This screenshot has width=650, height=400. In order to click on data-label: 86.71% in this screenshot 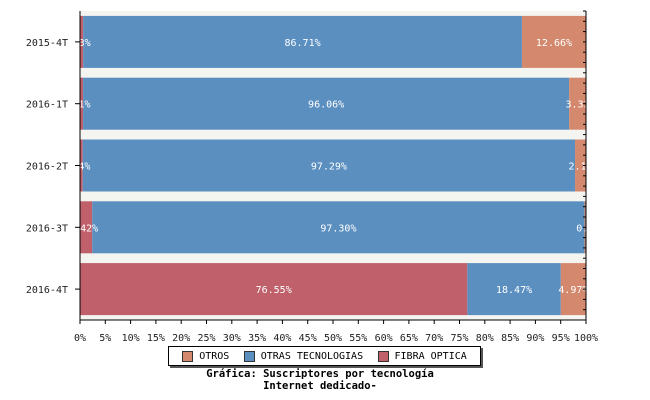, I will do `click(303, 43)`.